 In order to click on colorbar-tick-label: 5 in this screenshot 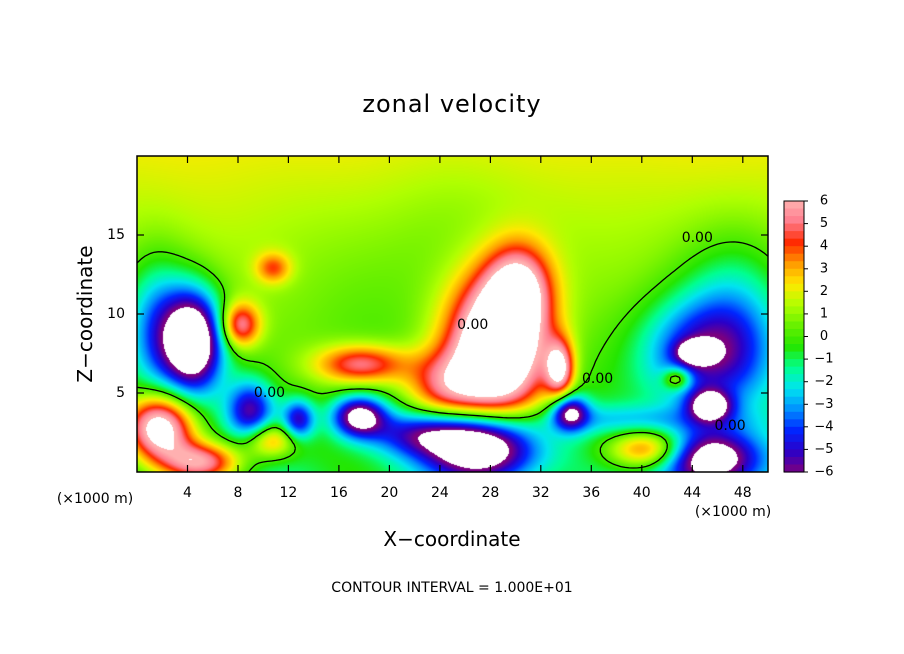, I will do `click(824, 223)`.